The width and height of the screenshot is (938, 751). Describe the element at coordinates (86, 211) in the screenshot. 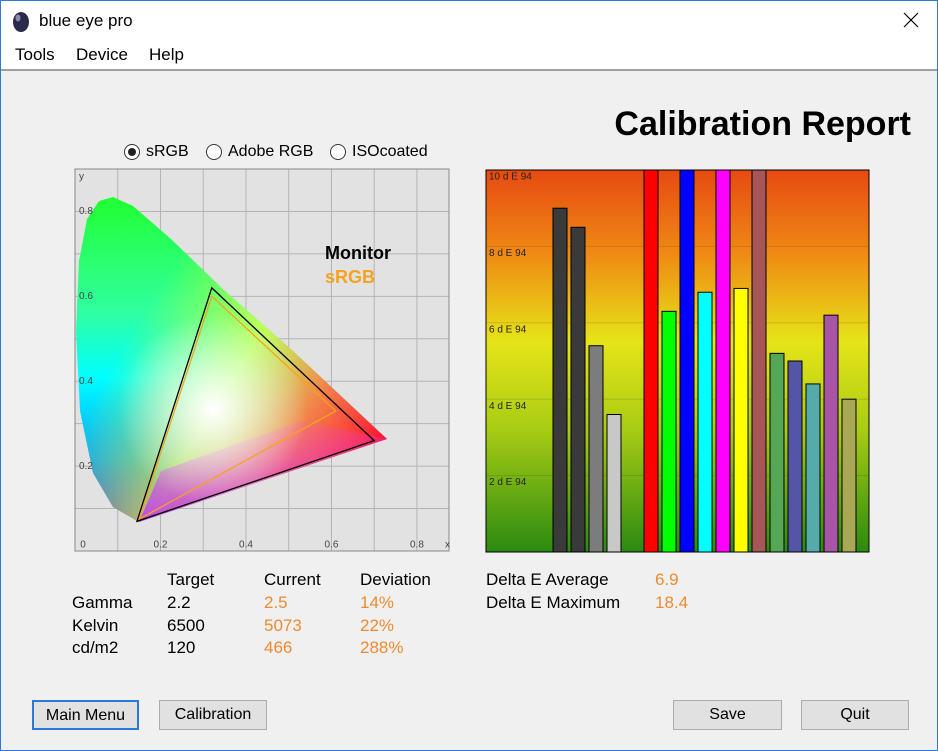

I see `y-tick-label: 0.8` at that location.